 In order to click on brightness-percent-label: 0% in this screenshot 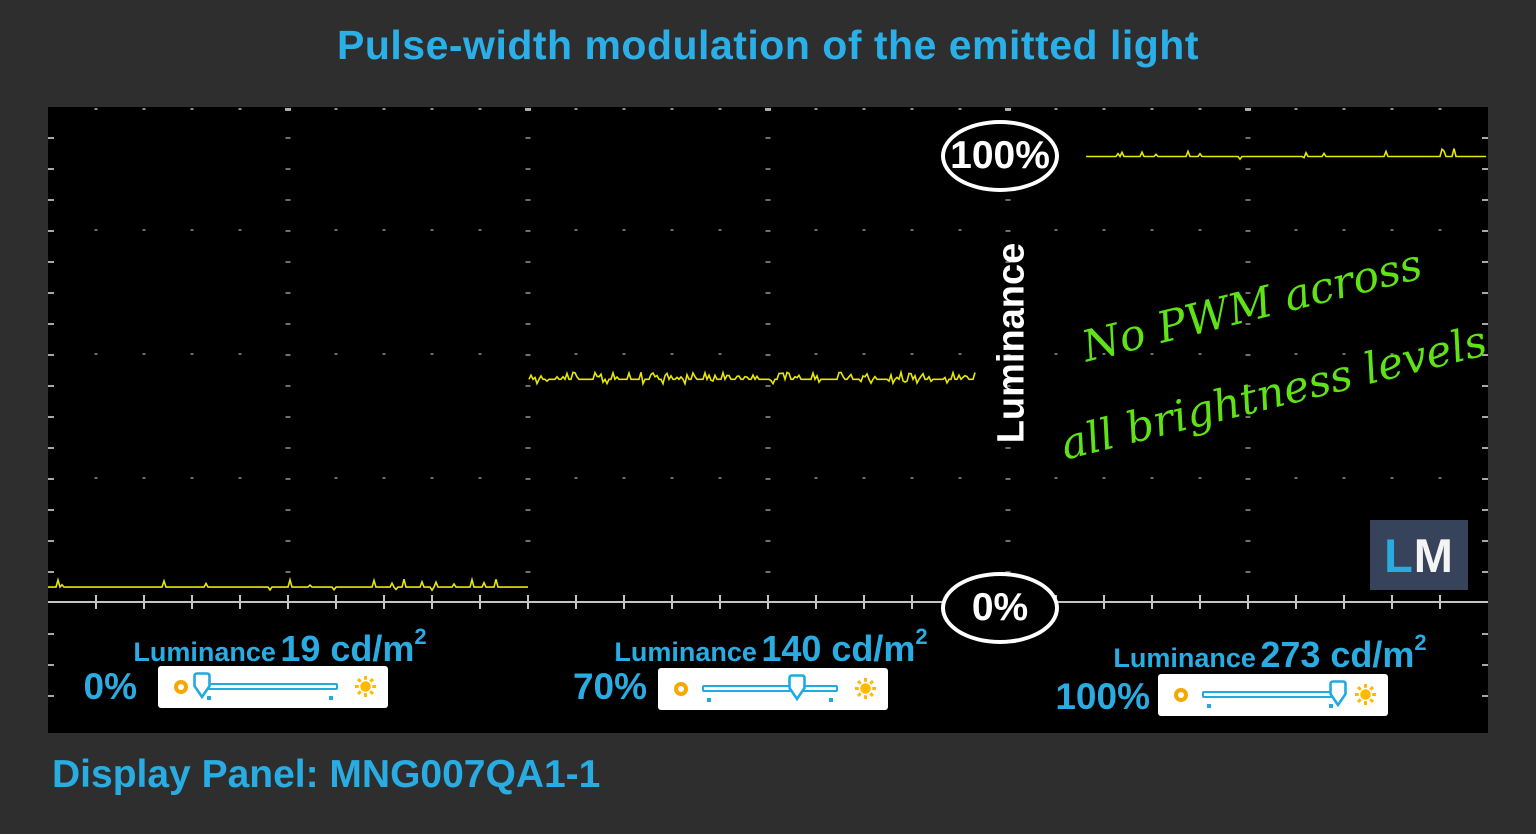, I will do `click(110, 686)`.